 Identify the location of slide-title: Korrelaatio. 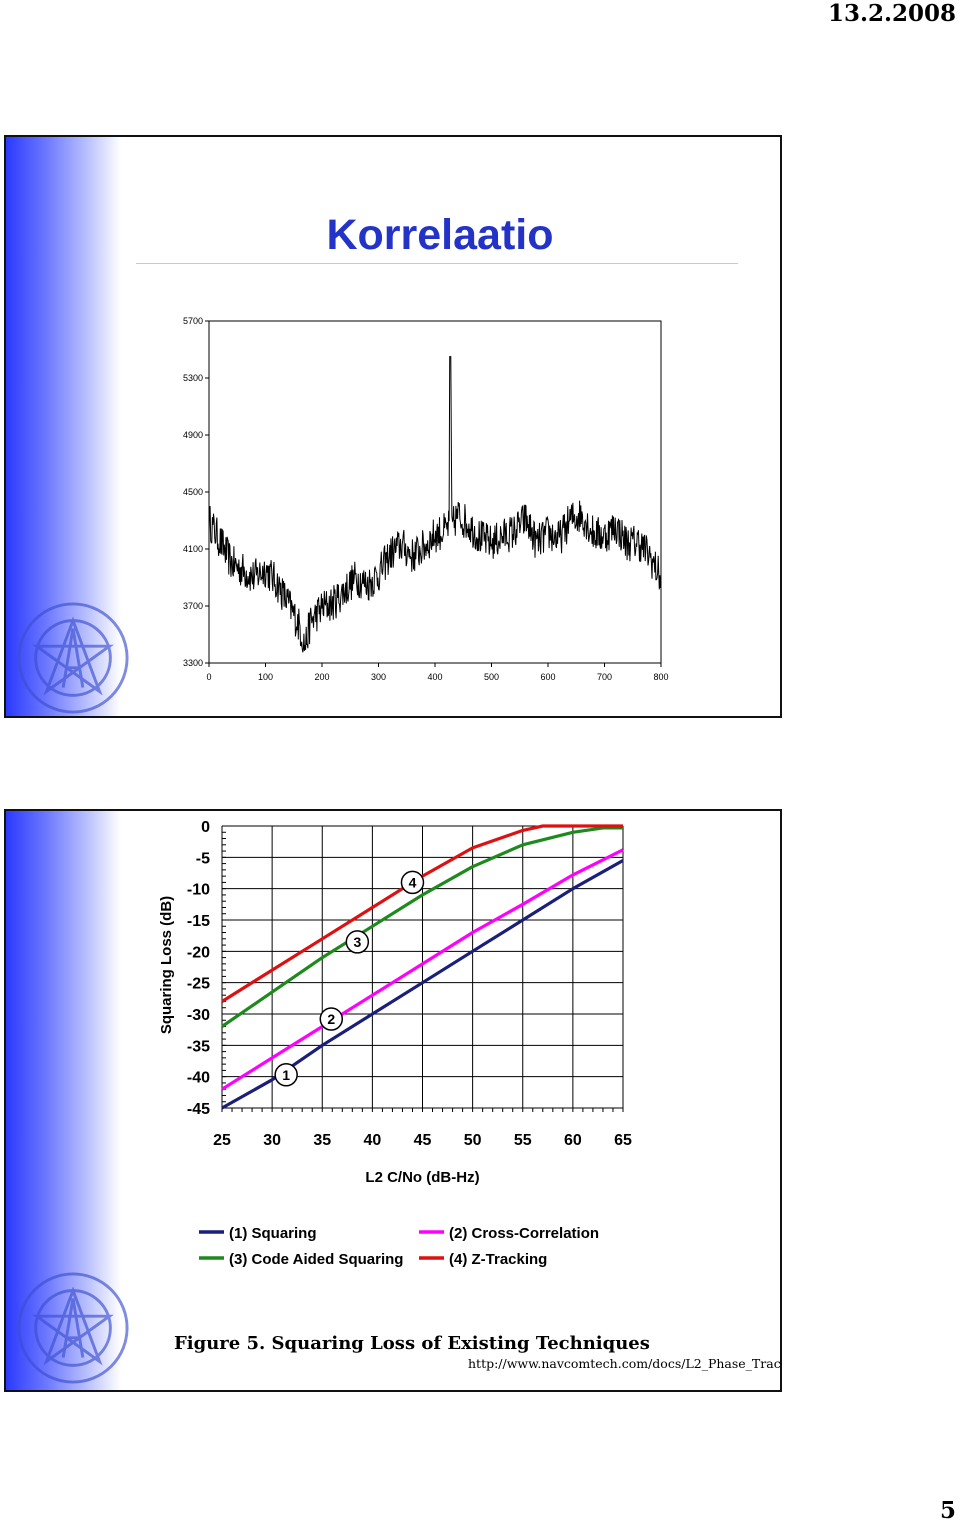
(440, 235).